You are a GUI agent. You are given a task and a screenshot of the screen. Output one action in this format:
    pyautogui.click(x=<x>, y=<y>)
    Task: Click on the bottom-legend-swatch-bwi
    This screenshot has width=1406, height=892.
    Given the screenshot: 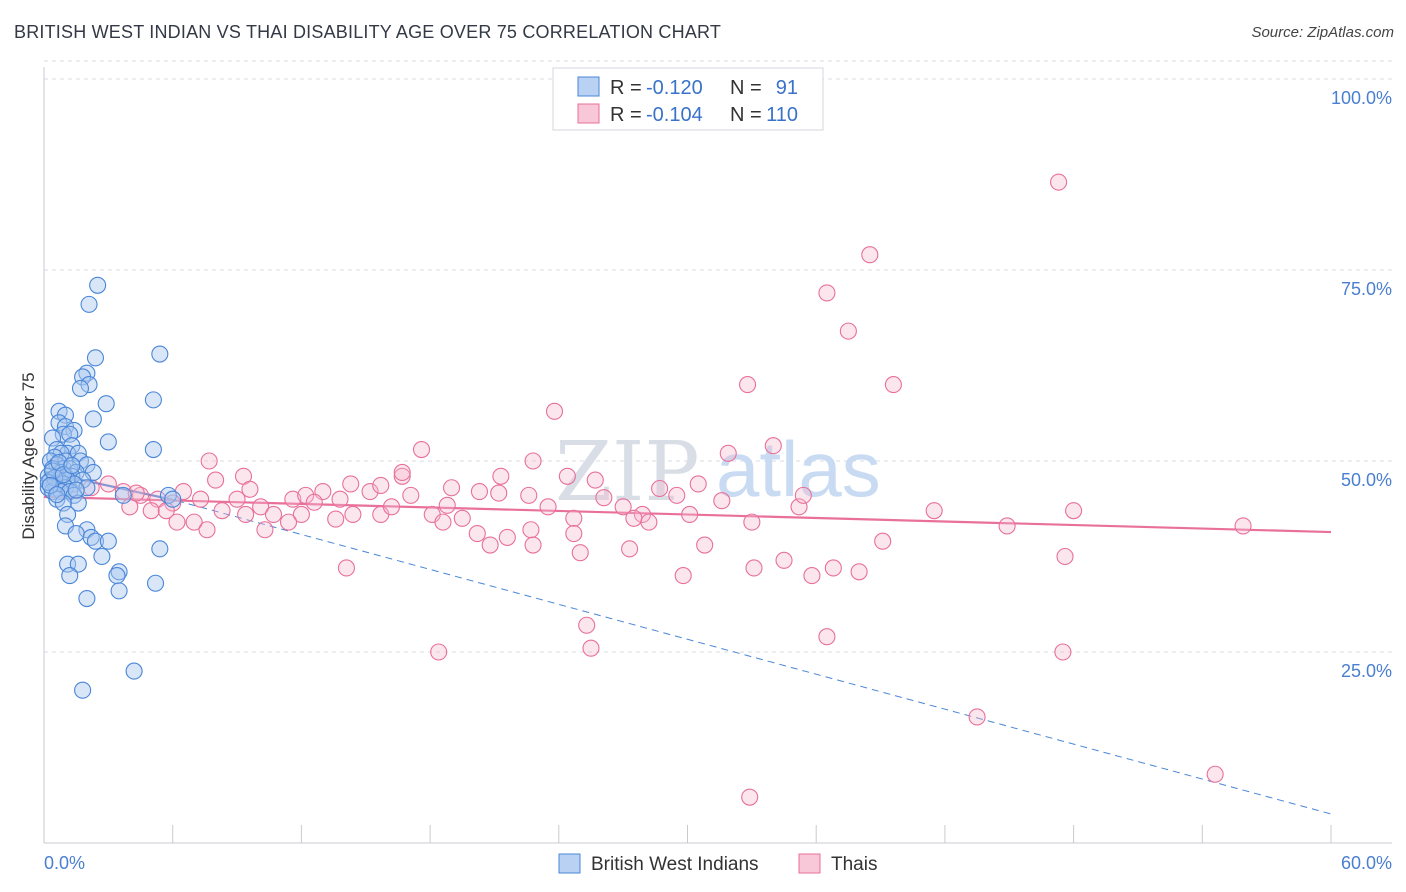 What is the action you would take?
    pyautogui.click(x=569, y=863)
    